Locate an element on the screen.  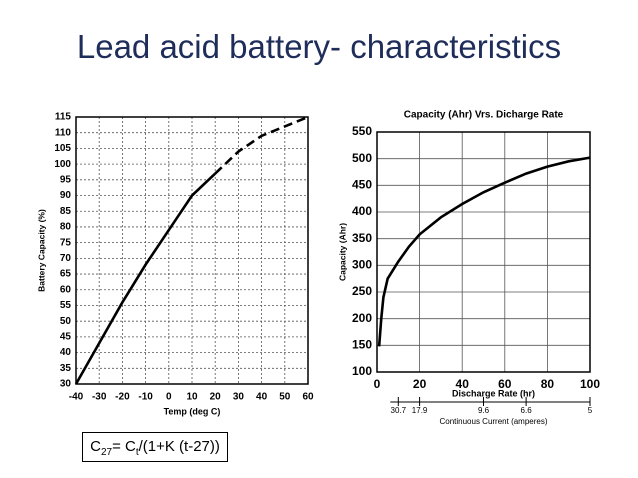
y-axis-label: Battery Capacity (%) is located at coordinates (41, 250).